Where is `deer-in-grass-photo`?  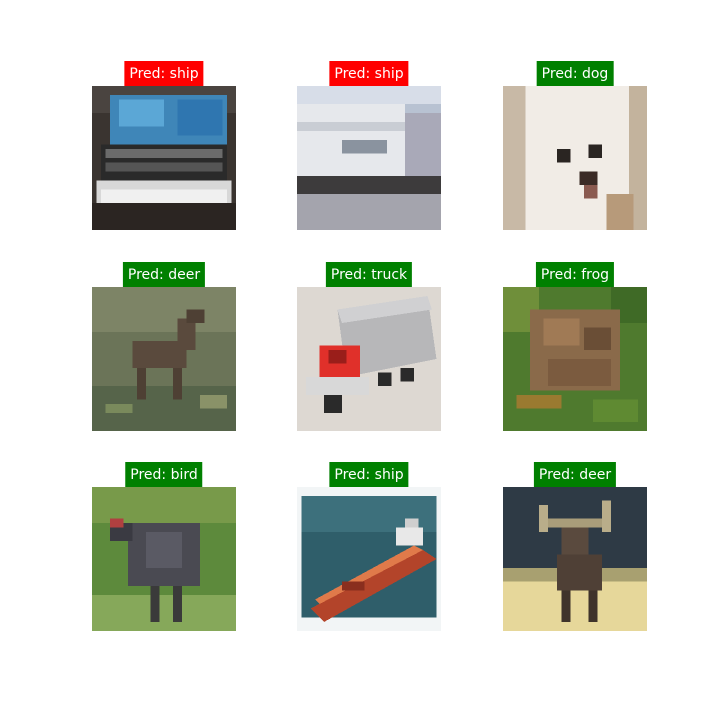
deer-in-grass-photo is located at coordinates (164, 359).